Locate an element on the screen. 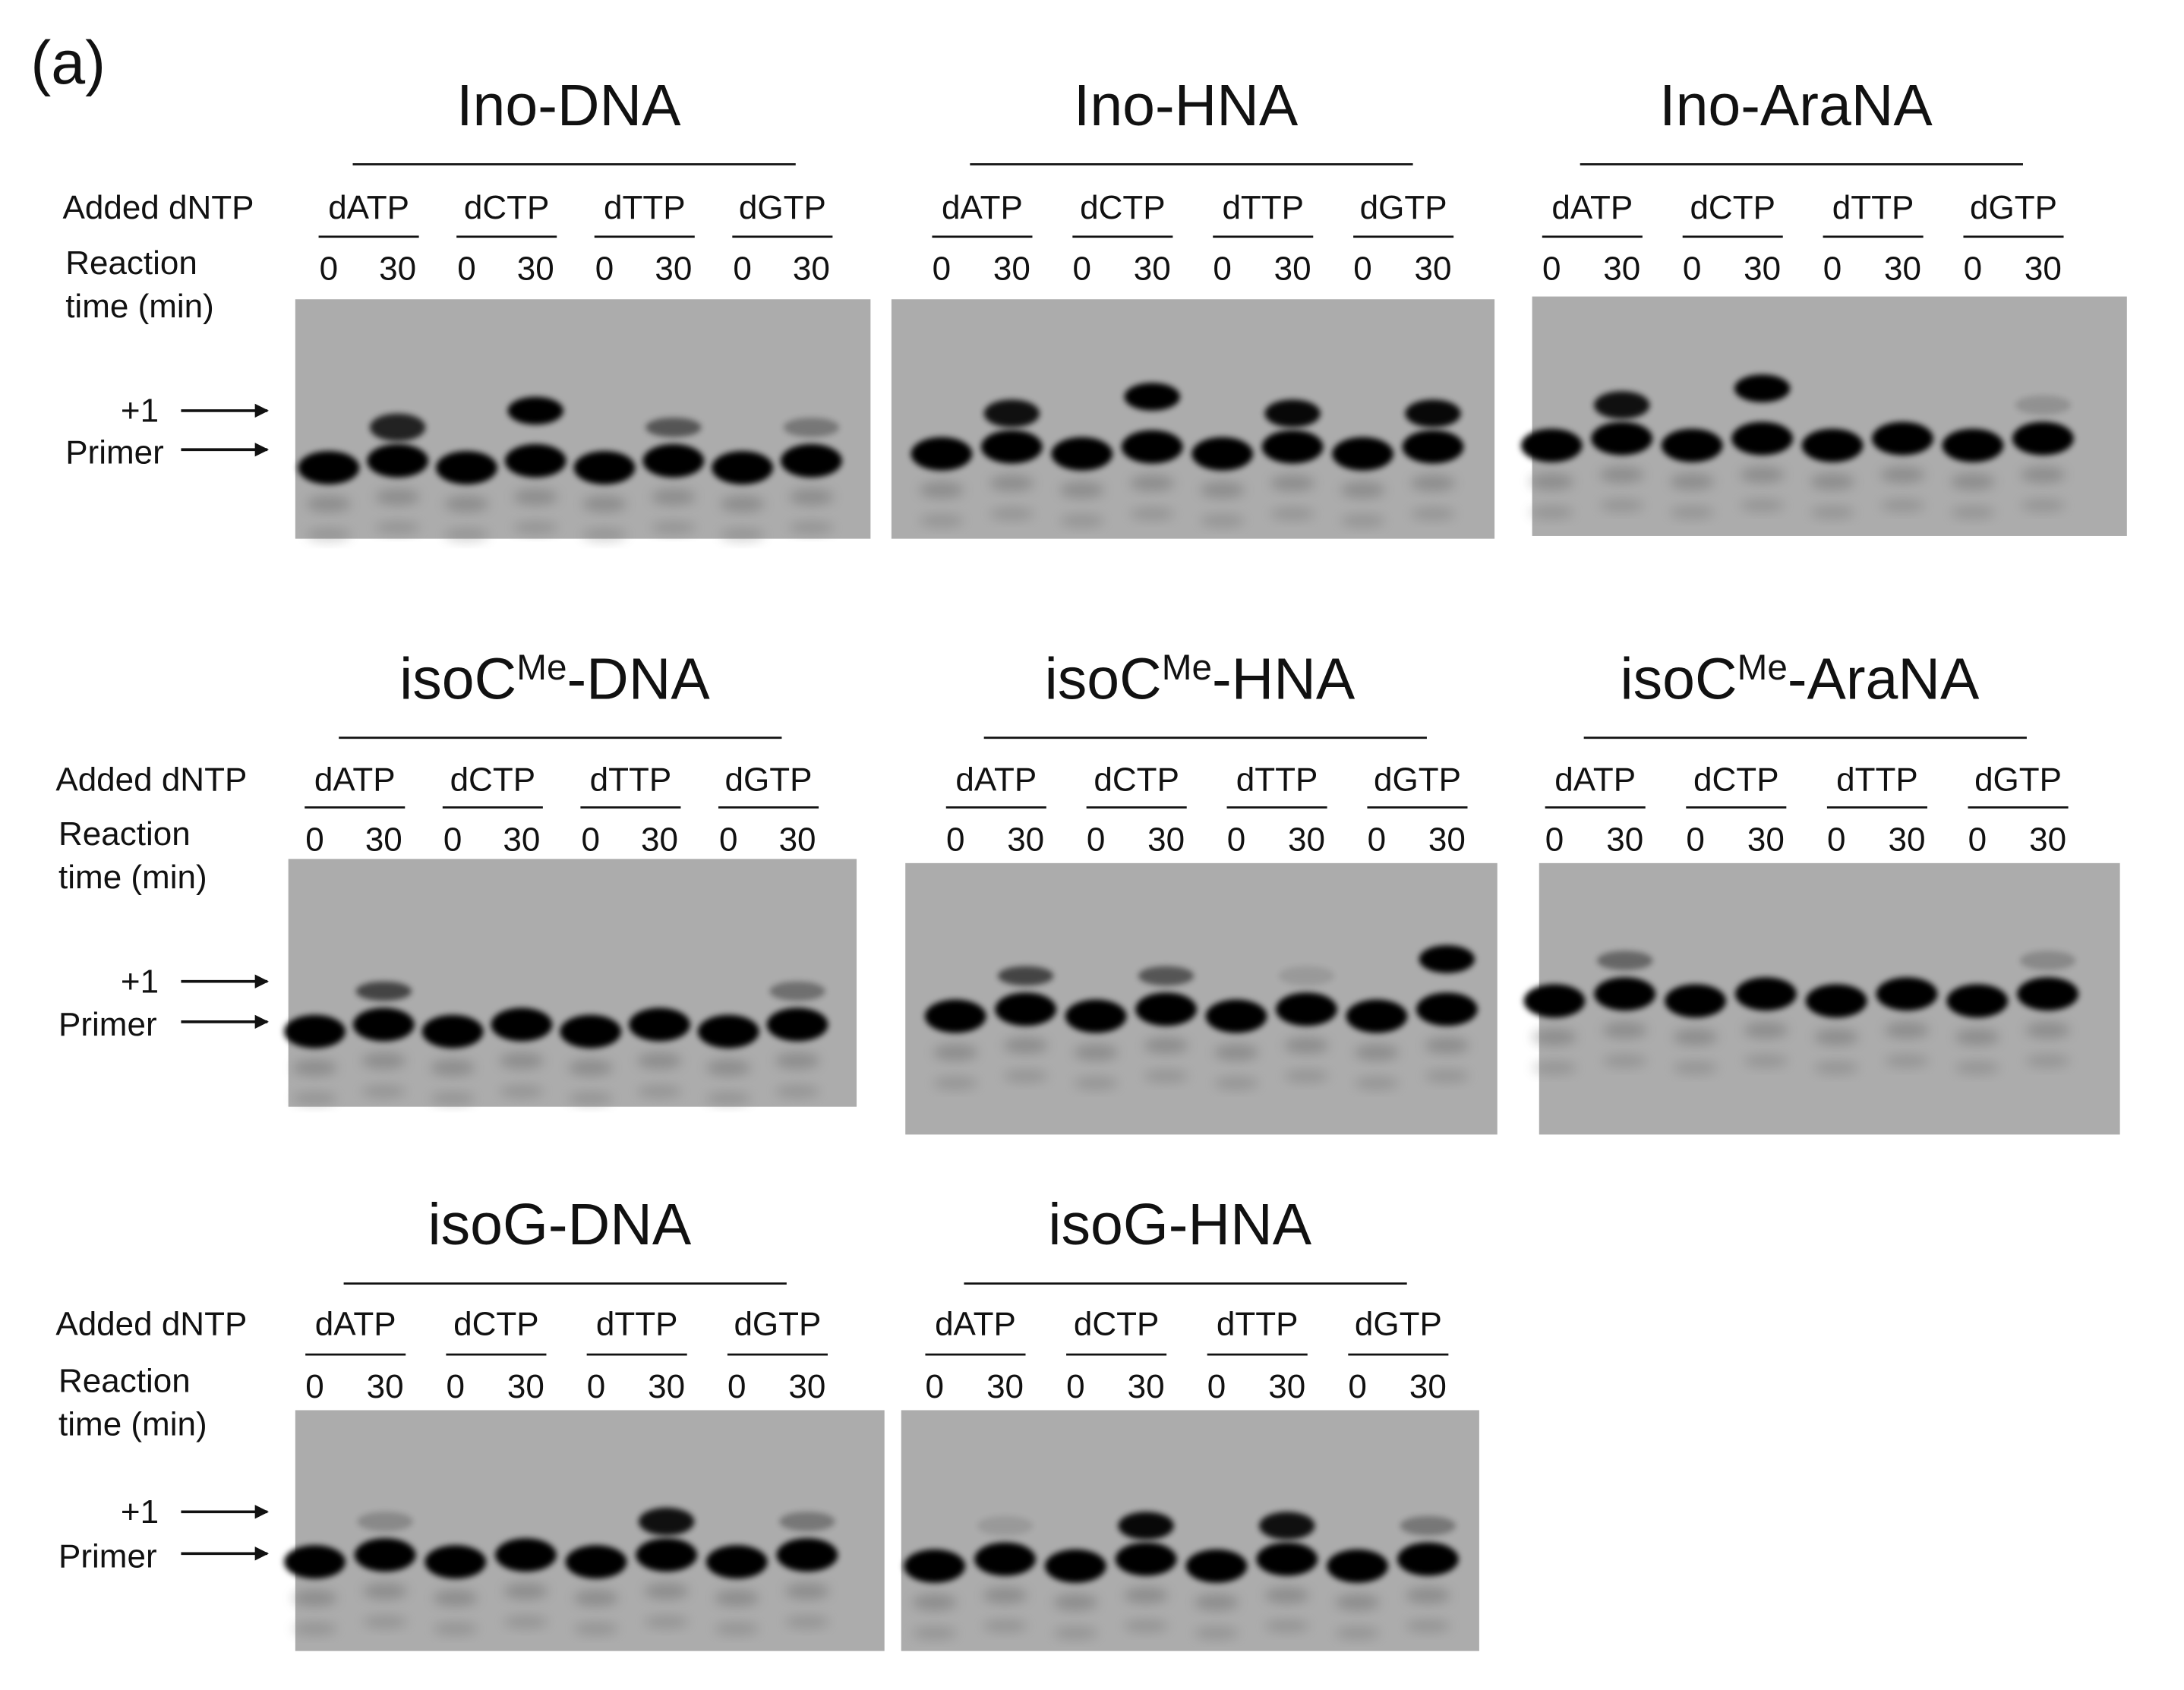 Image resolution: width=2184 pixels, height=1690 pixels. dntp-label: dCTP is located at coordinates (1736, 779).